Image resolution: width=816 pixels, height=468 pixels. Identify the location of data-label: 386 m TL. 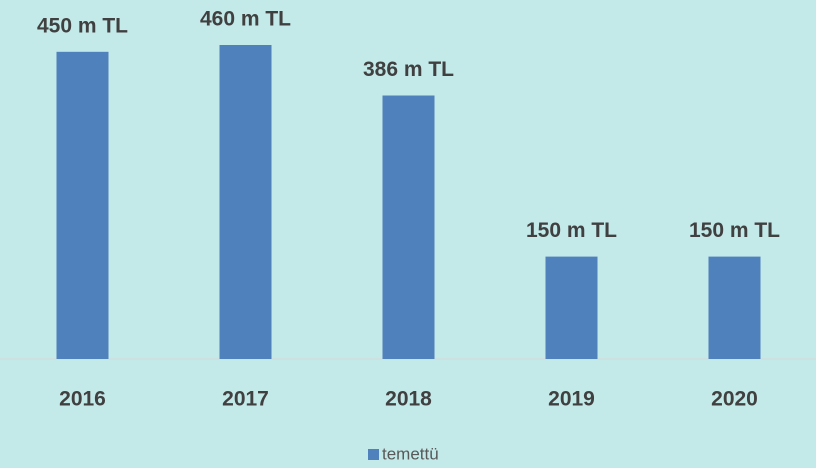
(408, 69).